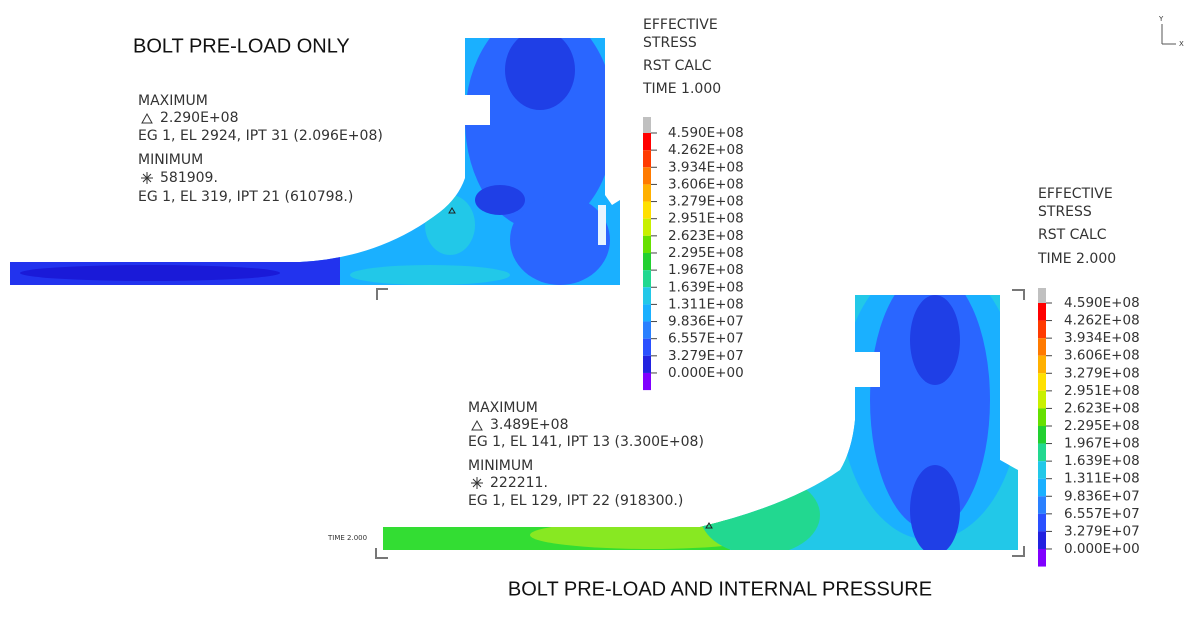 The width and height of the screenshot is (1193, 619). What do you see at coordinates (1171, 31) in the screenshot?
I see `axis-triad: Y X` at bounding box center [1171, 31].